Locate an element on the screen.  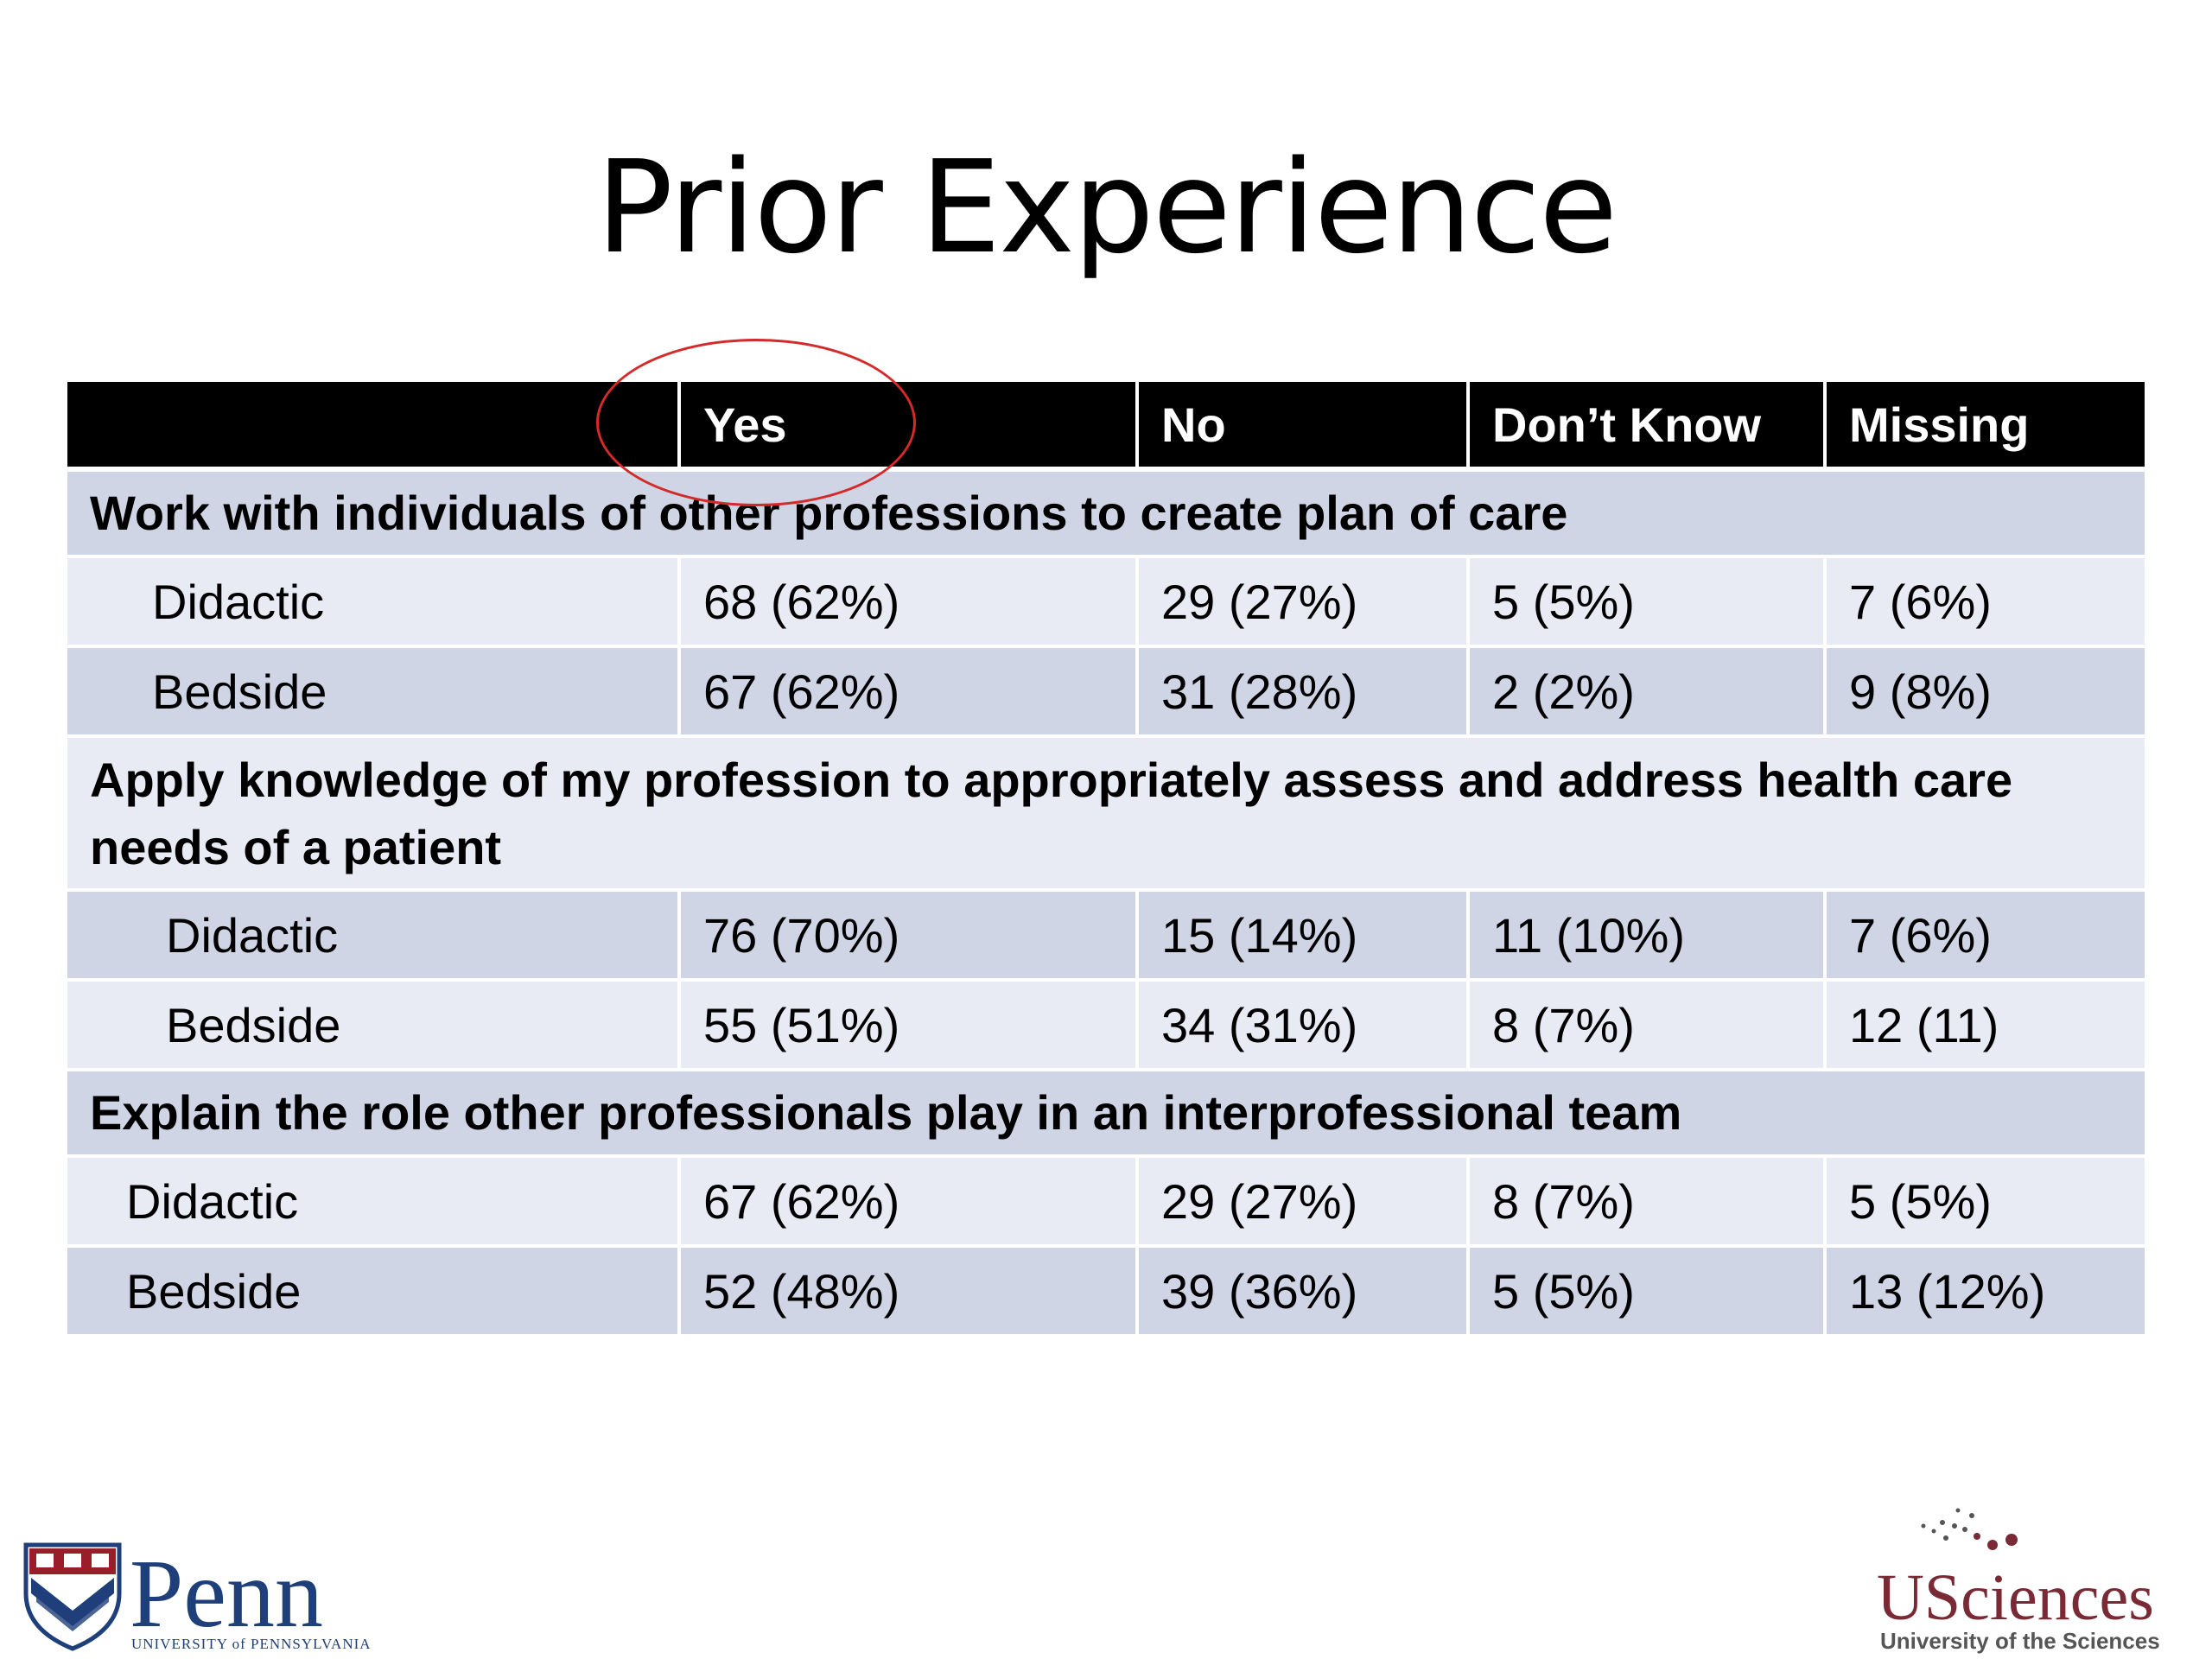
table-row: Didactic 68 (62%) 29 (27%) 5 (5%) 7 (6%) is located at coordinates (1106, 601).